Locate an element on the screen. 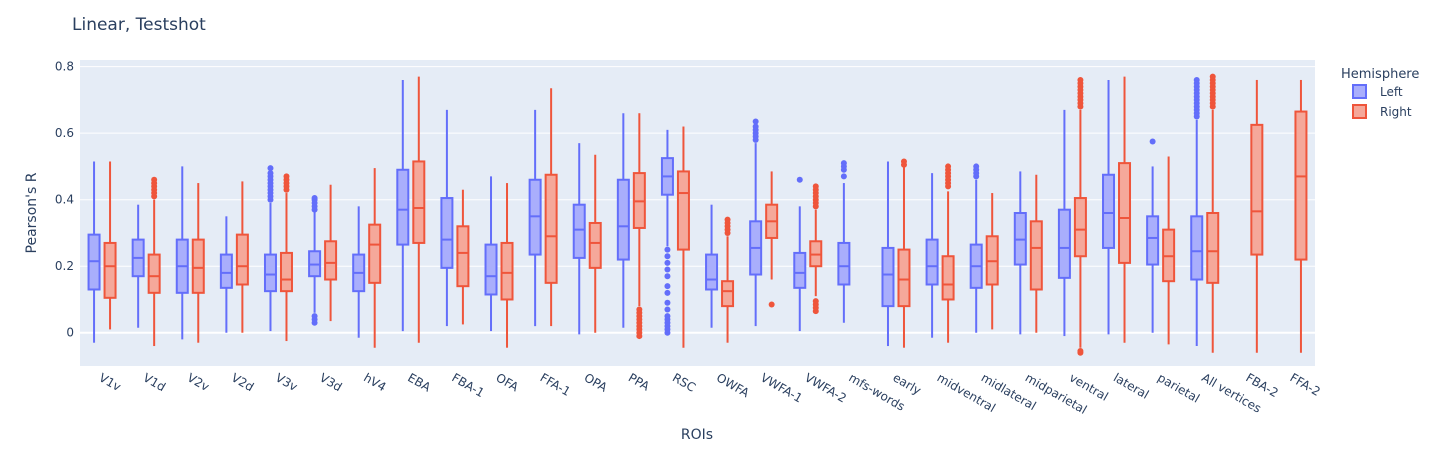 The width and height of the screenshot is (1439, 450). legend: Hemisphere Left Right is located at coordinates (1380, 93).